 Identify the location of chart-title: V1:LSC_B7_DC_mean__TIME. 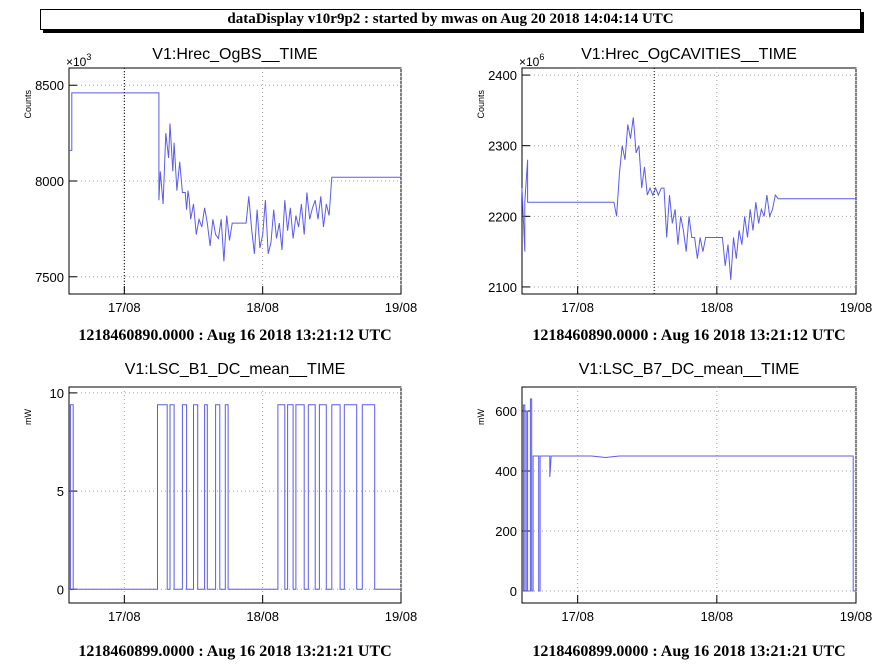
(689, 369).